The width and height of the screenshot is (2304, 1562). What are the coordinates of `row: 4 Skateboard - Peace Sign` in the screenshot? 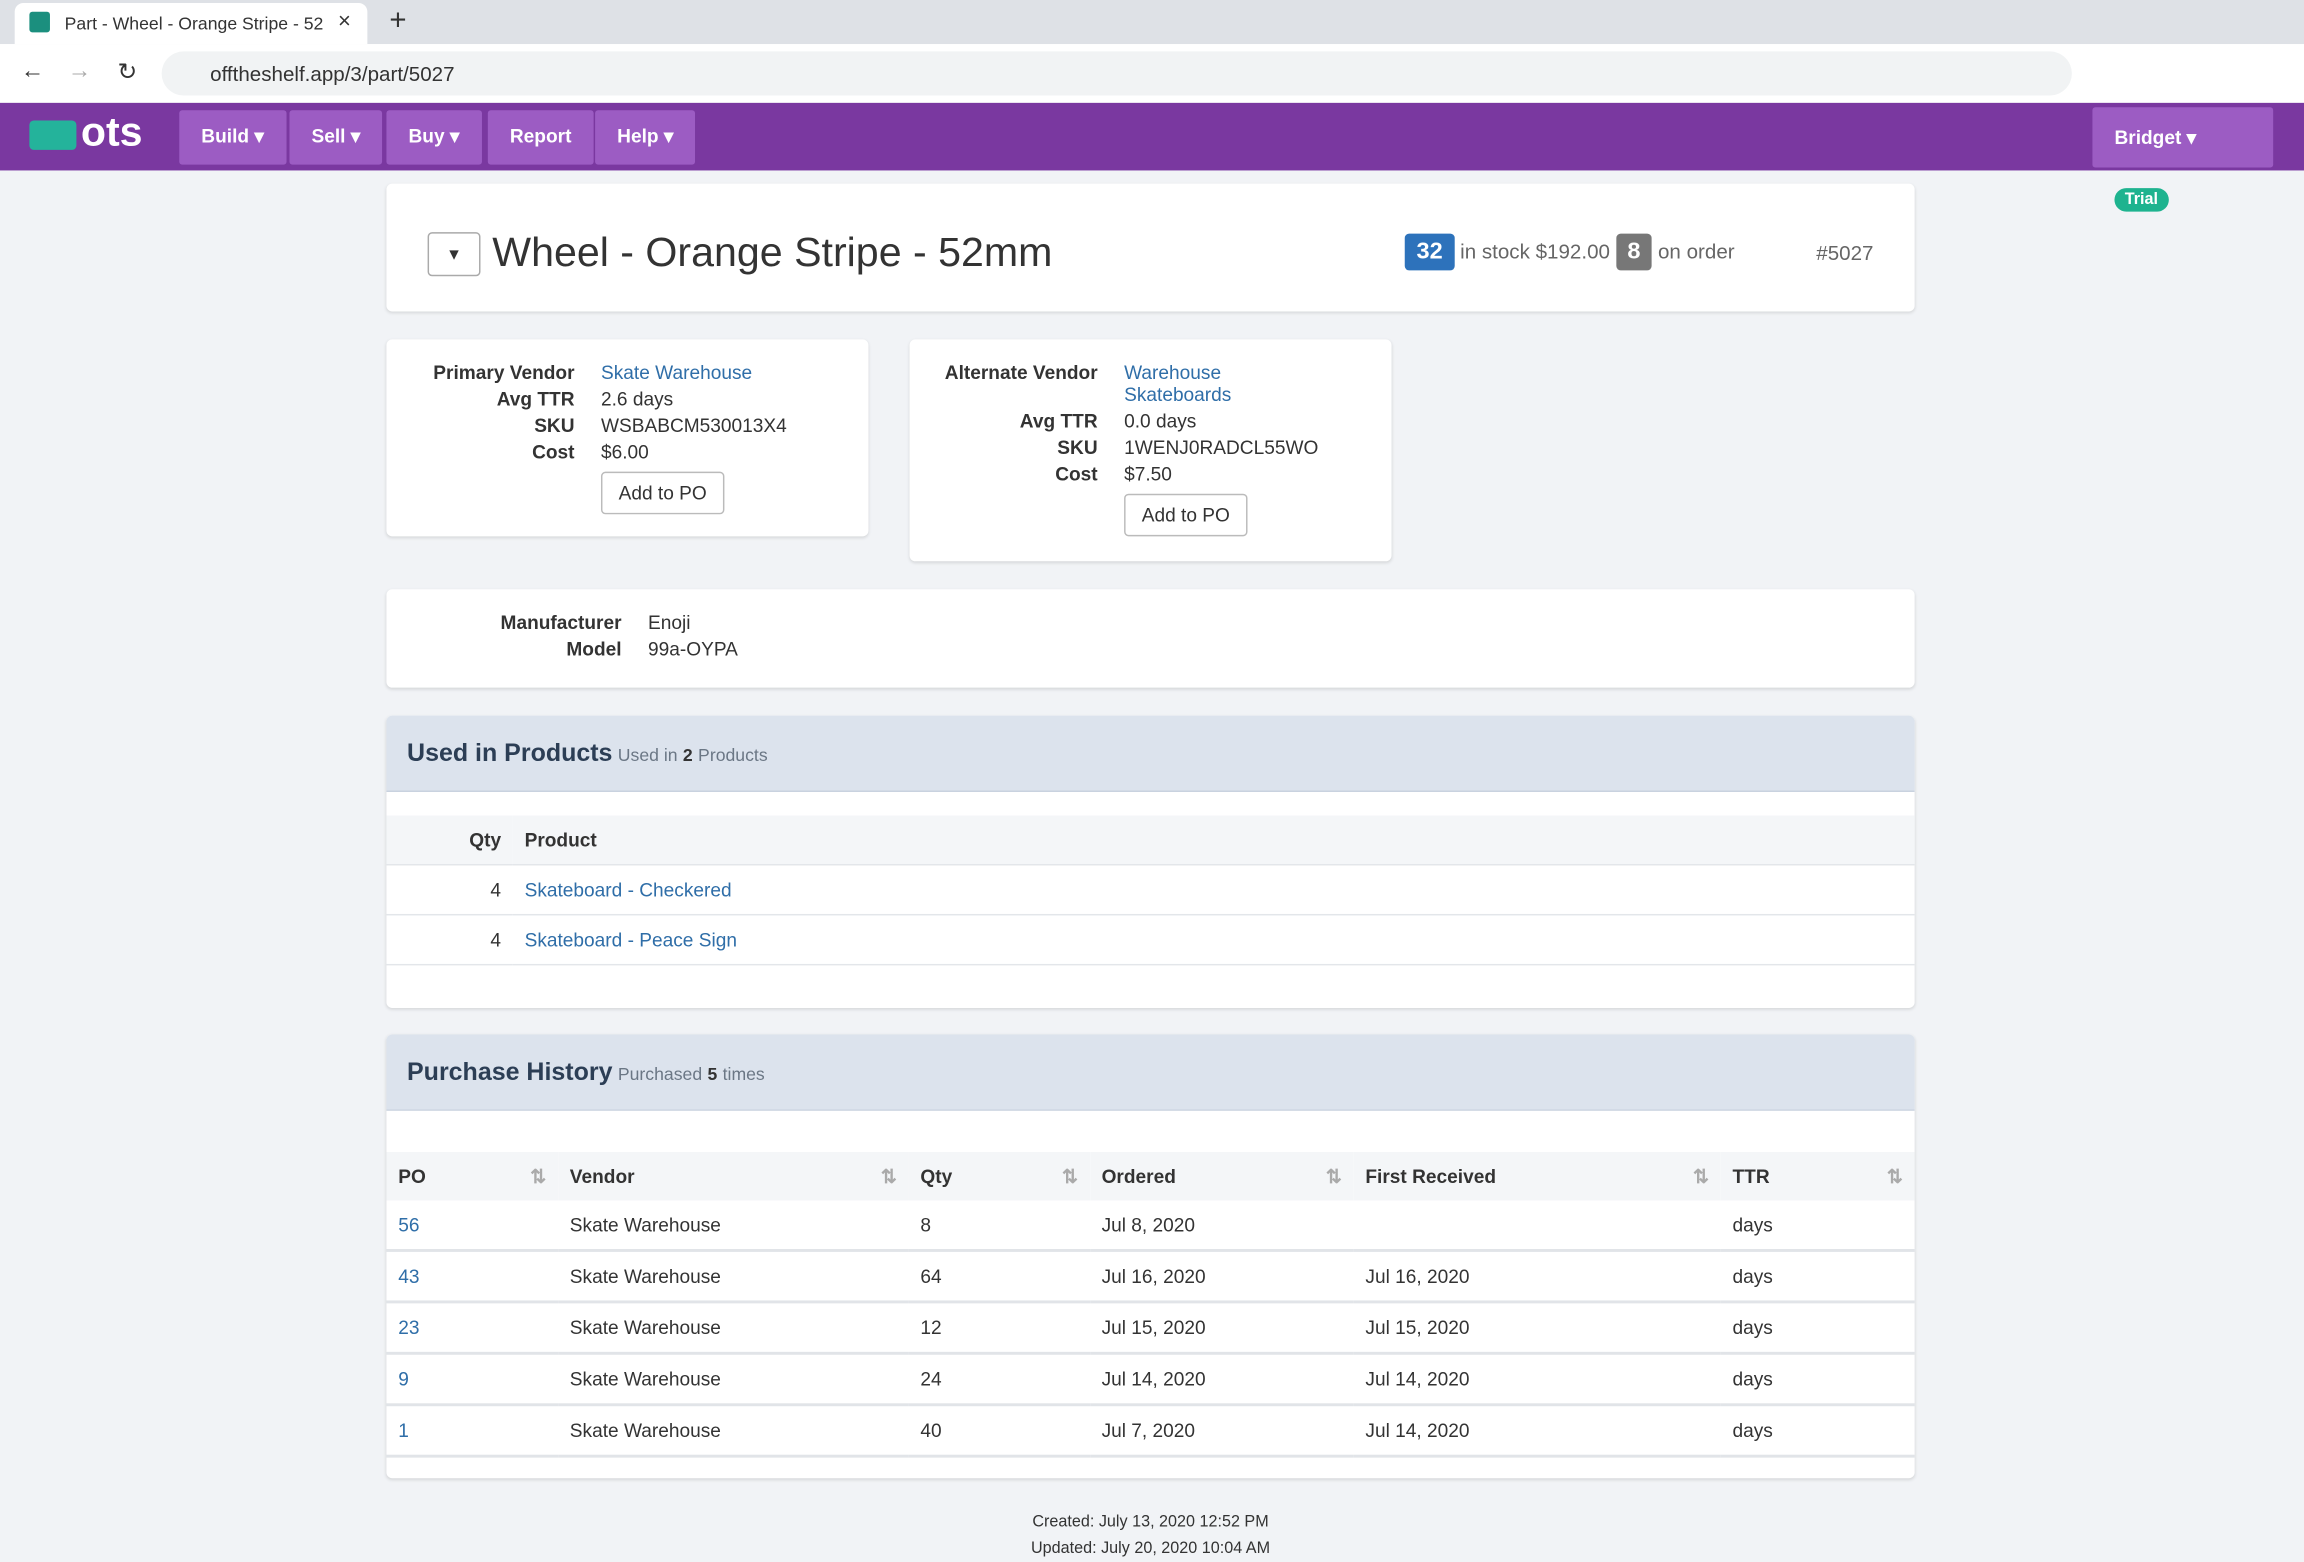 It's located at (1150, 939).